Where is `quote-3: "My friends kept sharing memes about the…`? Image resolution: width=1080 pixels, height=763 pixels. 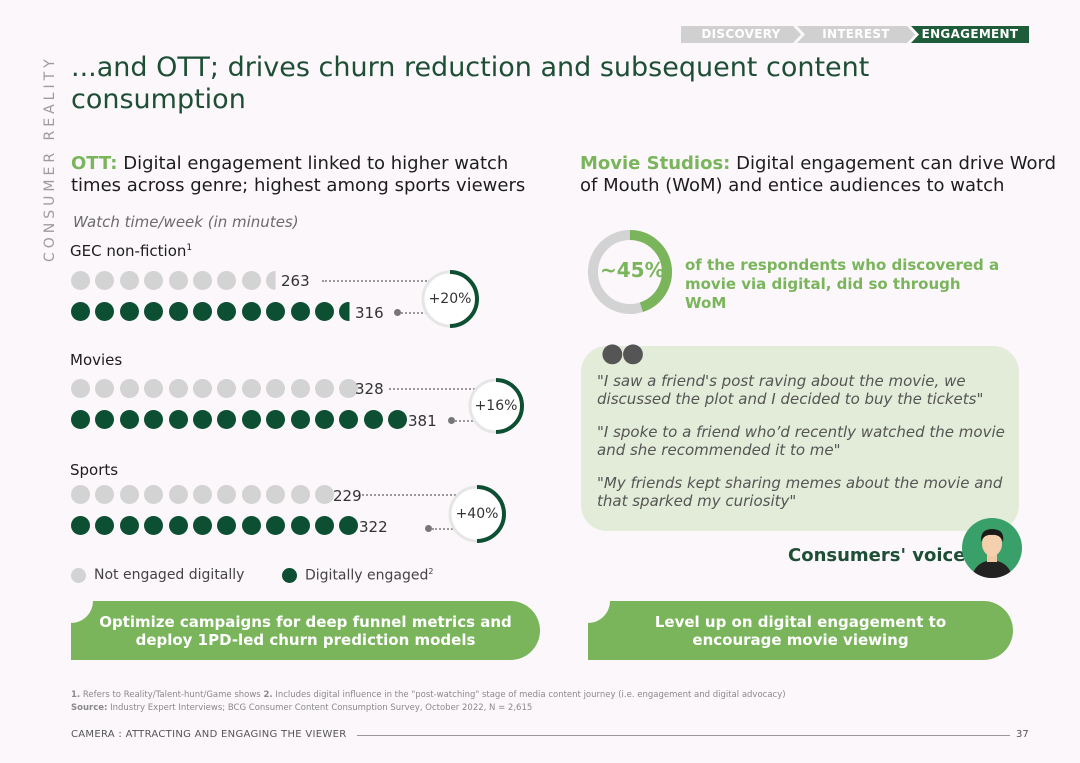 quote-3: "My friends kept sharing memes about the… is located at coordinates (800, 492).